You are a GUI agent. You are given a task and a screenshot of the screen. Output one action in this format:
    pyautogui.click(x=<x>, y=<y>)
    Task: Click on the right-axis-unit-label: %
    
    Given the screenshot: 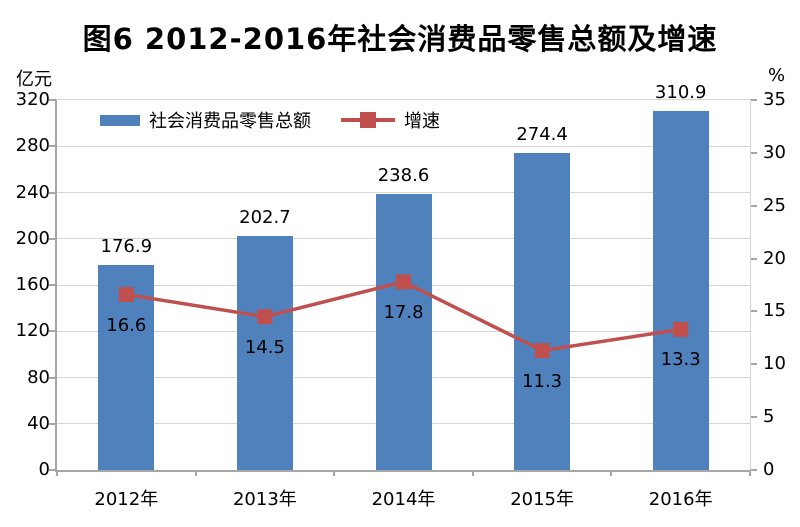 What is the action you would take?
    pyautogui.click(x=777, y=75)
    